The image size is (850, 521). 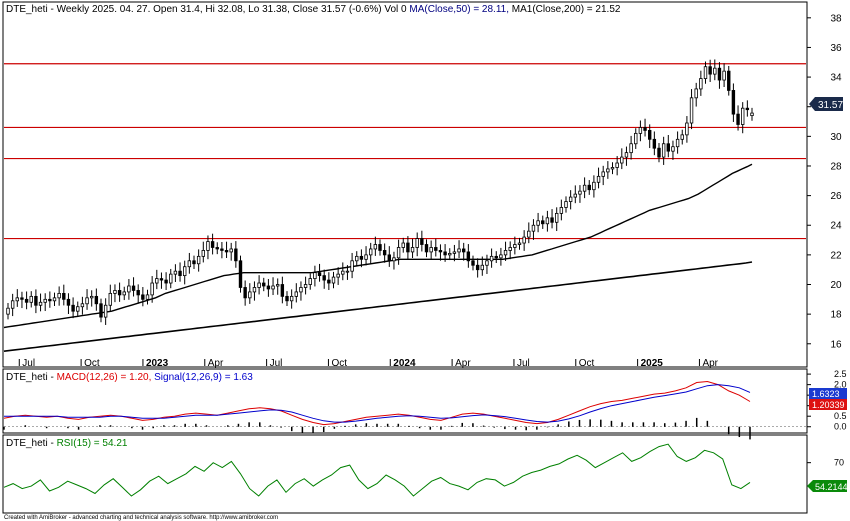 I want to click on macd-histogram, so click(x=377, y=428).